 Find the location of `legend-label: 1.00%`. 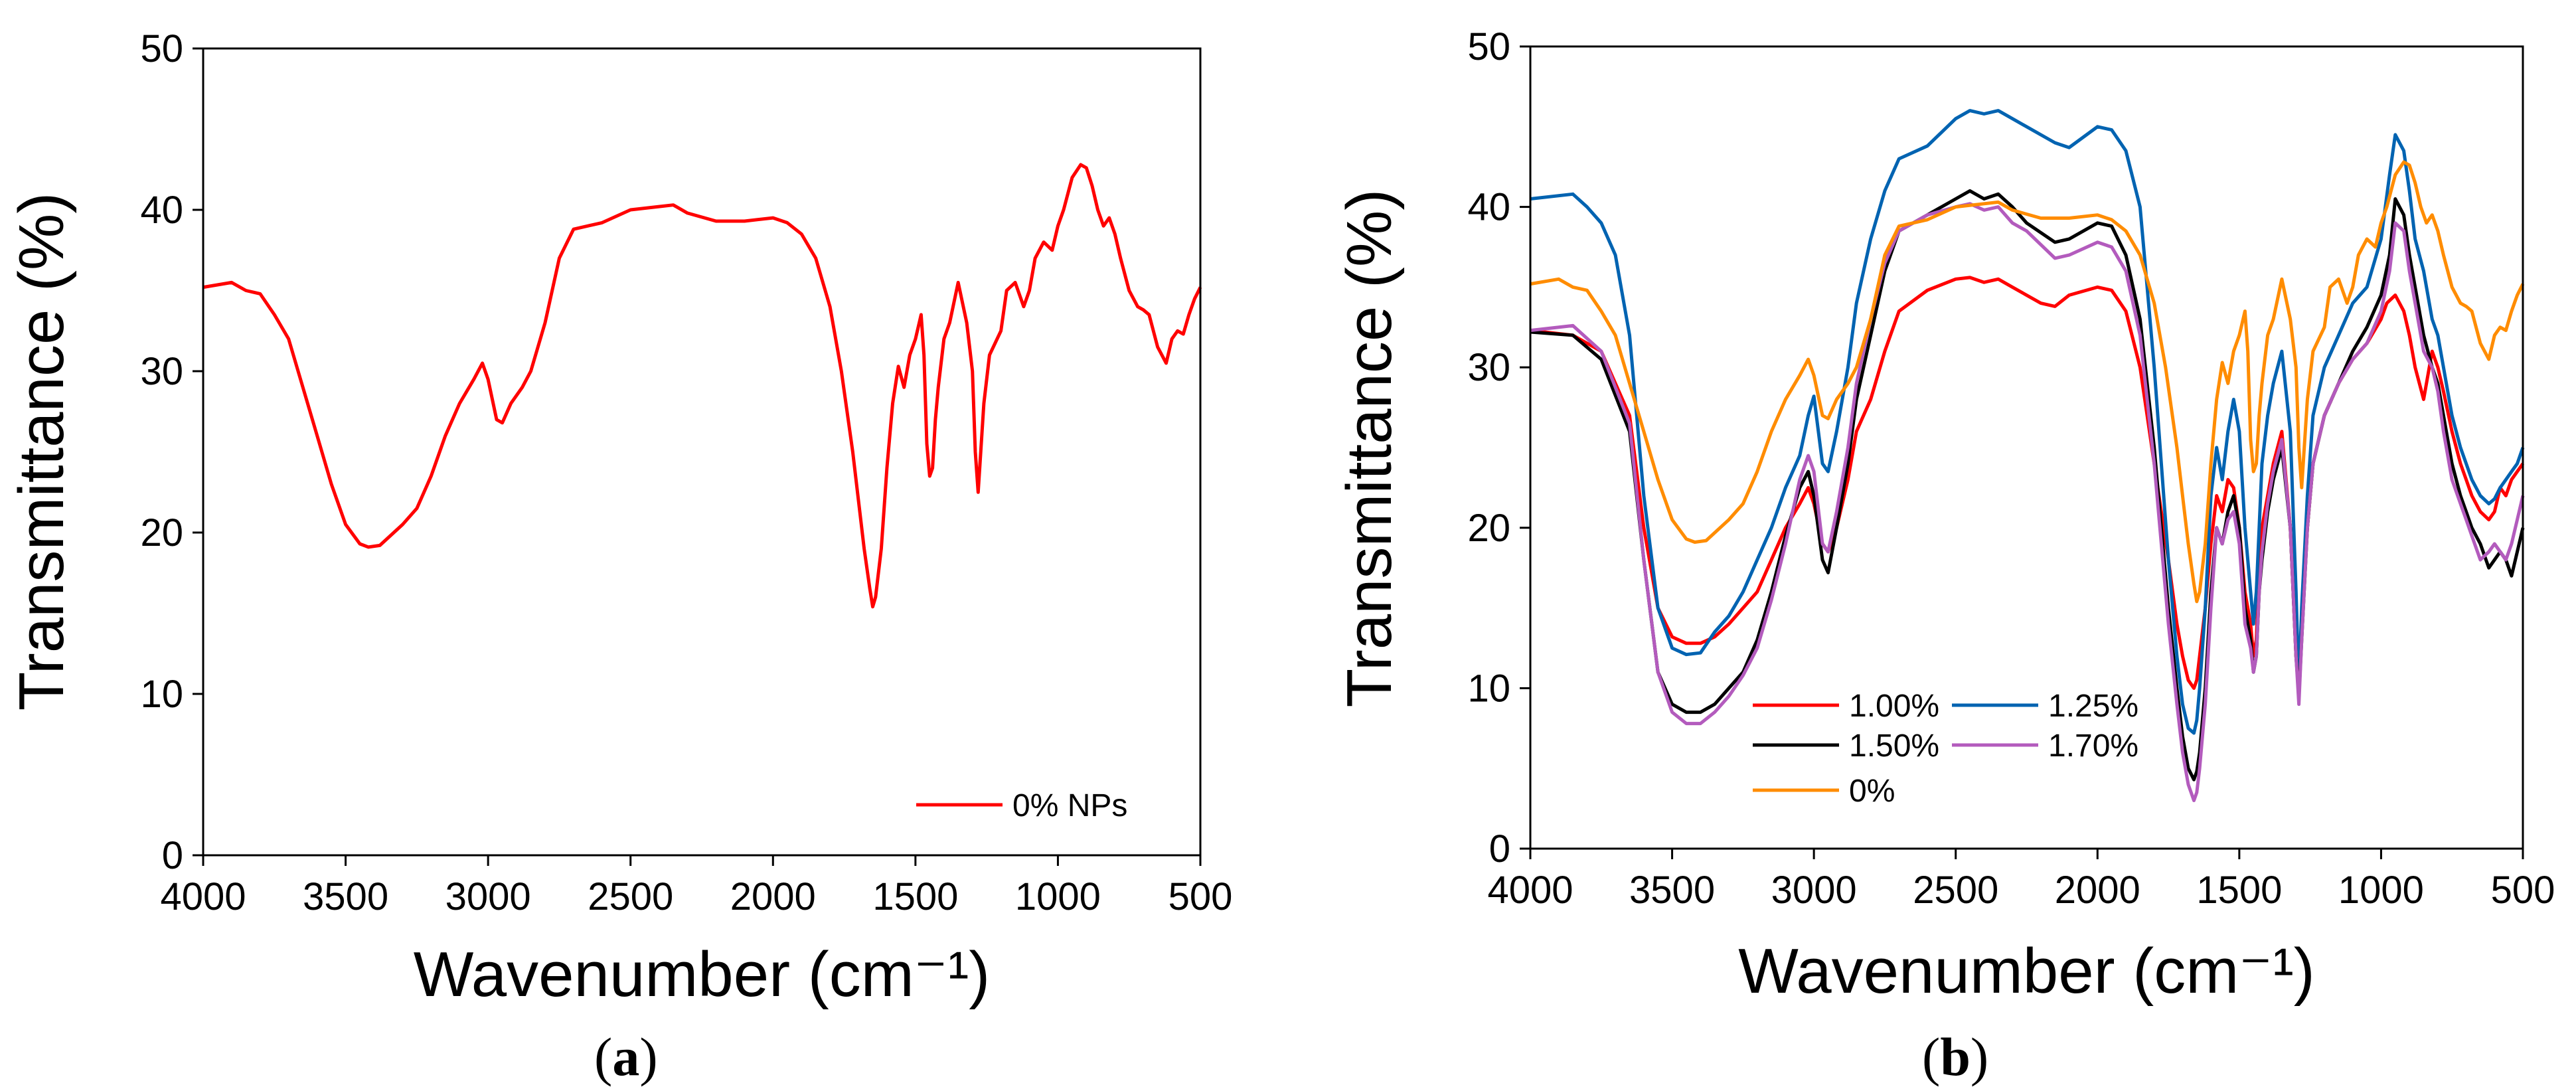

legend-label: 1.00% is located at coordinates (1894, 707).